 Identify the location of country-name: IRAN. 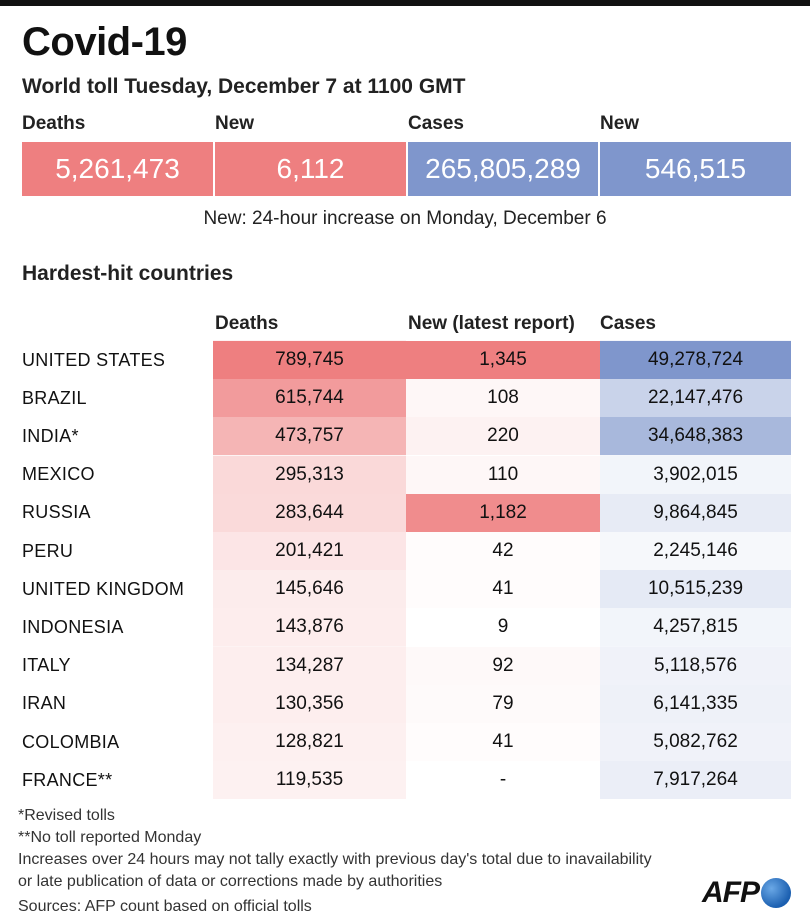
(44, 703).